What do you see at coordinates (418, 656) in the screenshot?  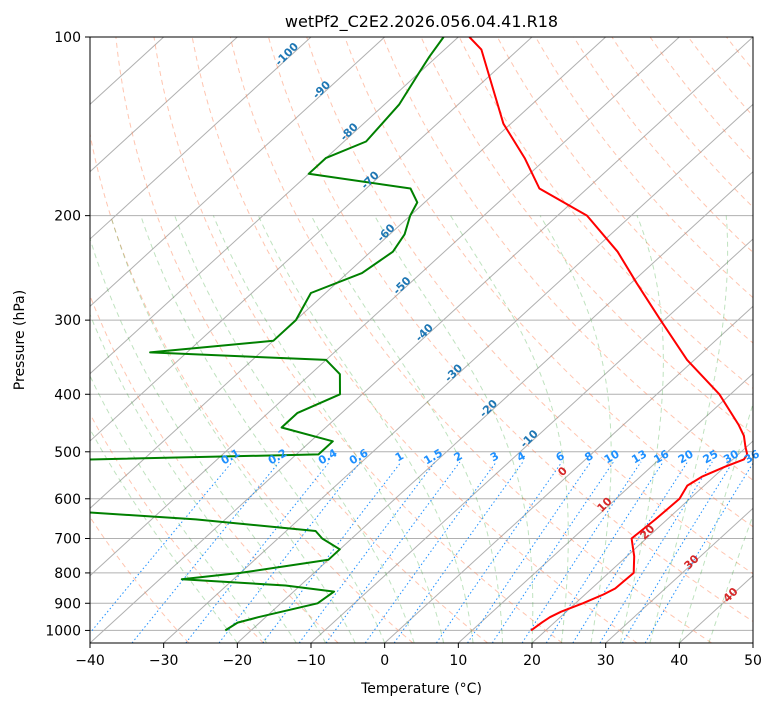 I see `x-axis: −40 −30 −20 −10 0 10 20 30 40 50` at bounding box center [418, 656].